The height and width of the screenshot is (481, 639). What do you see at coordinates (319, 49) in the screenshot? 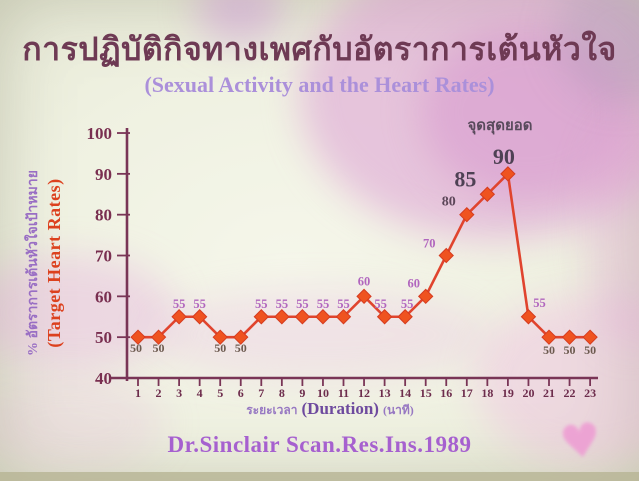
I see `slide-title-thai: การปฏิบัติกิจทางเพศกับอัตราการเต้นหัวใจ` at bounding box center [319, 49].